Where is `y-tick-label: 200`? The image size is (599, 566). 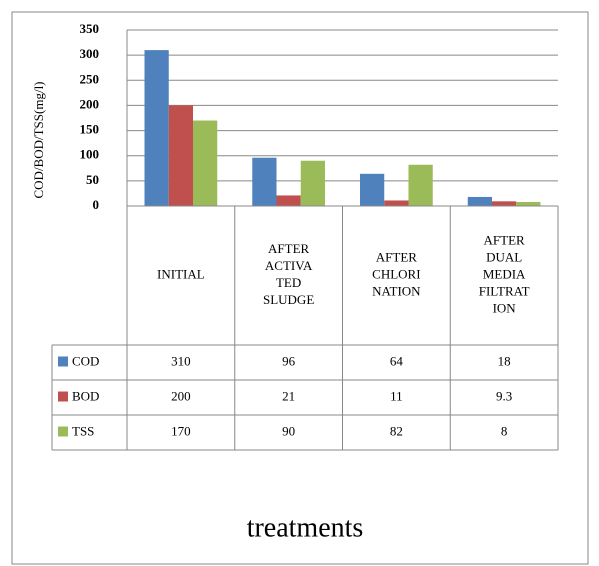
y-tick-label: 200 is located at coordinates (90, 103).